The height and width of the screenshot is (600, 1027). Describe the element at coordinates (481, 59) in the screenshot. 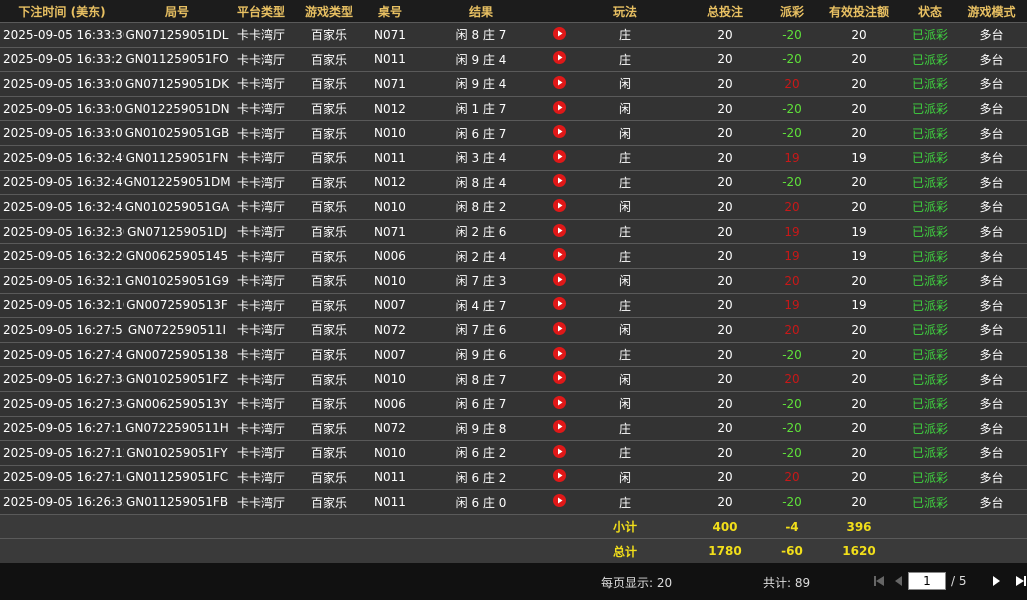

I see `result: 闲 9 庄 4` at that location.